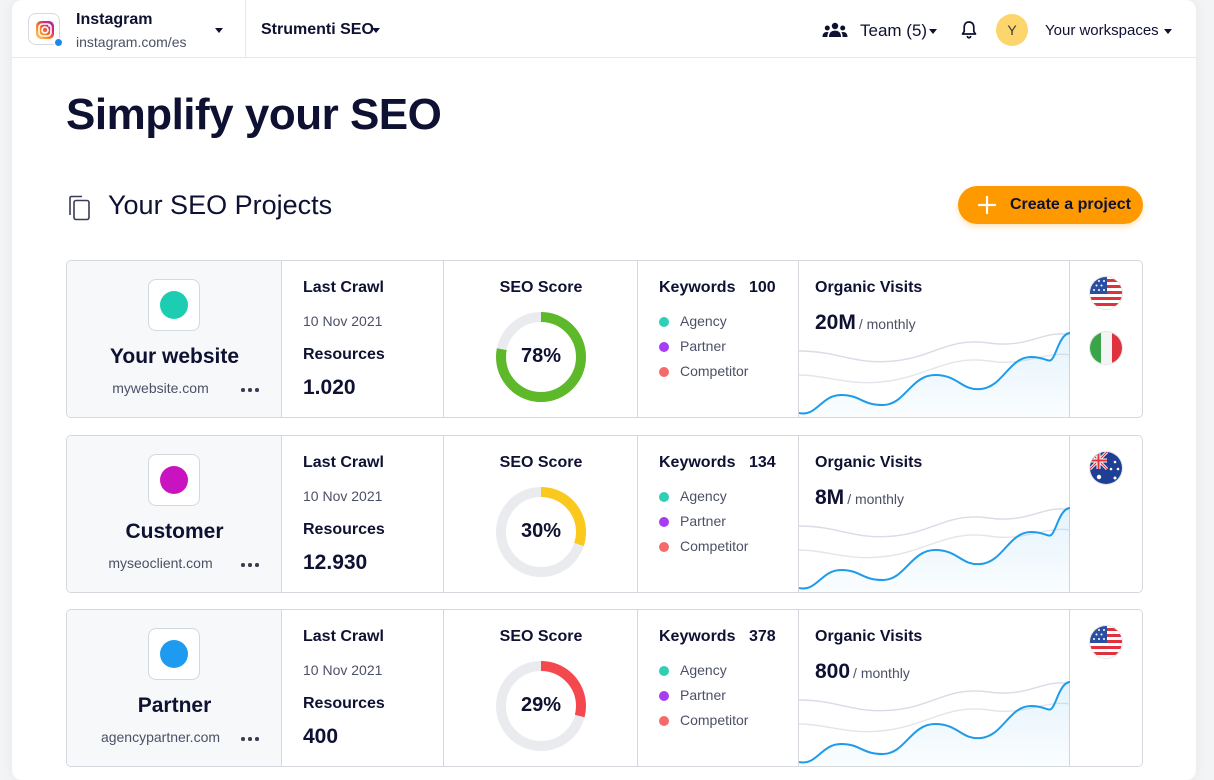 The height and width of the screenshot is (780, 1214). What do you see at coordinates (160, 388) in the screenshot?
I see `site-url: mywebsite.com` at bounding box center [160, 388].